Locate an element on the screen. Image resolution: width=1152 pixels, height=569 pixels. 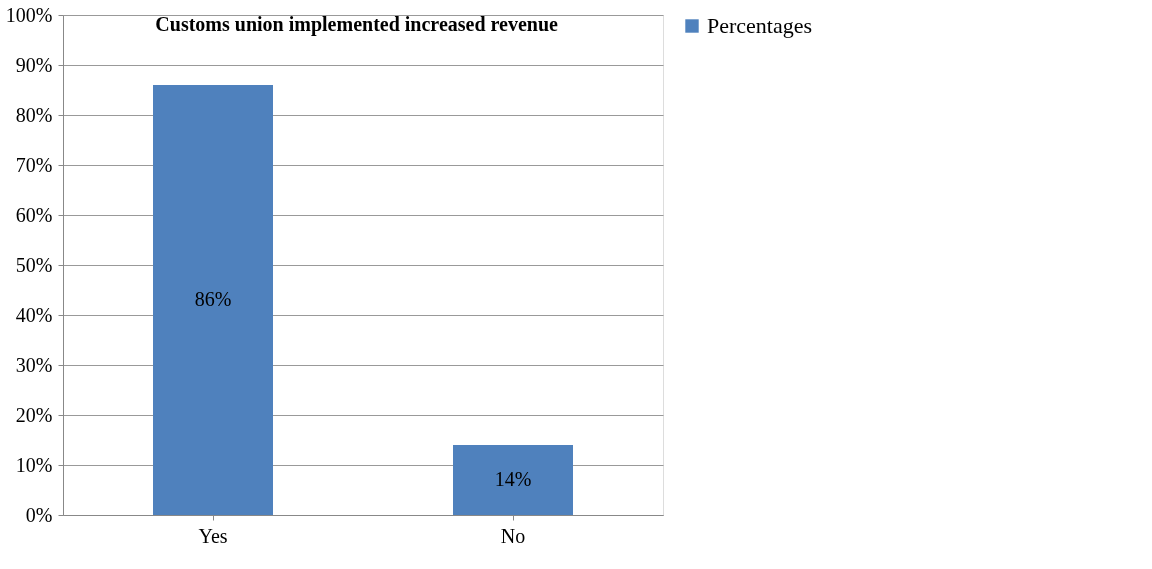
y-tick-label: 20% is located at coordinates (34, 414).